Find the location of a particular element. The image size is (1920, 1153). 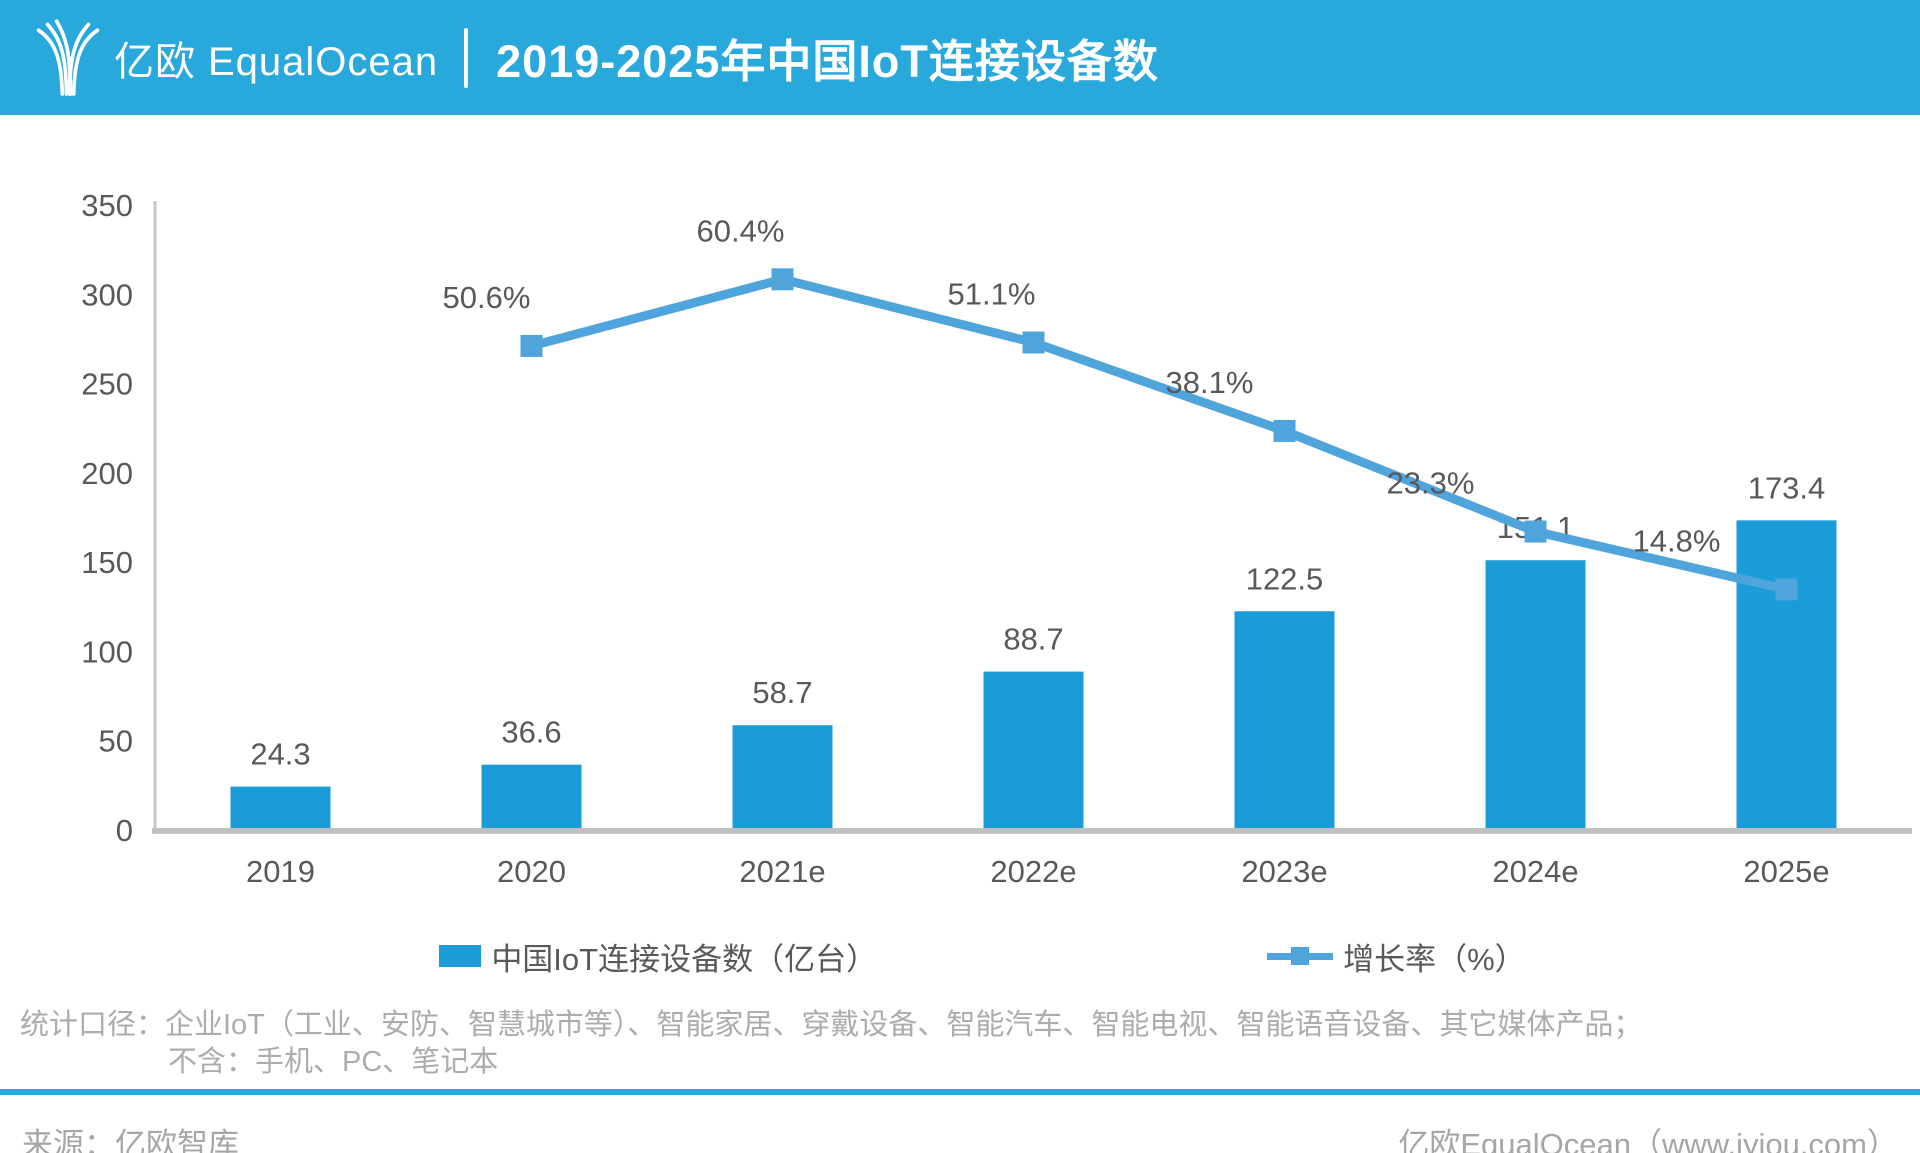

page-title: 2019-2025年中国IoT连接设备数 is located at coordinates (827, 61).